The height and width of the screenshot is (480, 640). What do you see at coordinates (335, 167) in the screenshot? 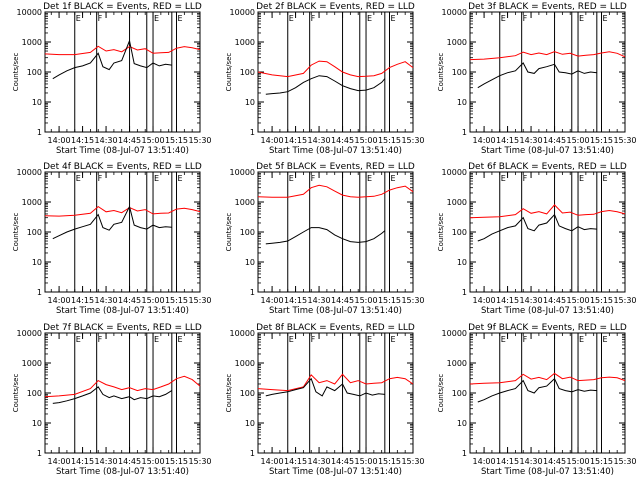
I see `panel-title: Det 5f BLACK = Events, RED = LLD` at bounding box center [335, 167].